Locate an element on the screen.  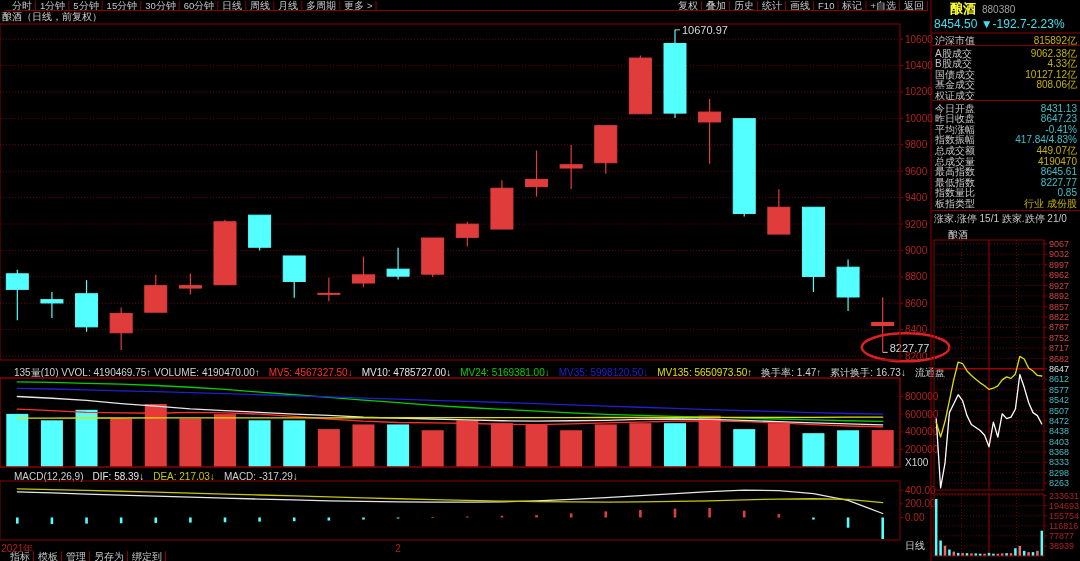
annotation: 10670.97 is located at coordinates (705, 29).